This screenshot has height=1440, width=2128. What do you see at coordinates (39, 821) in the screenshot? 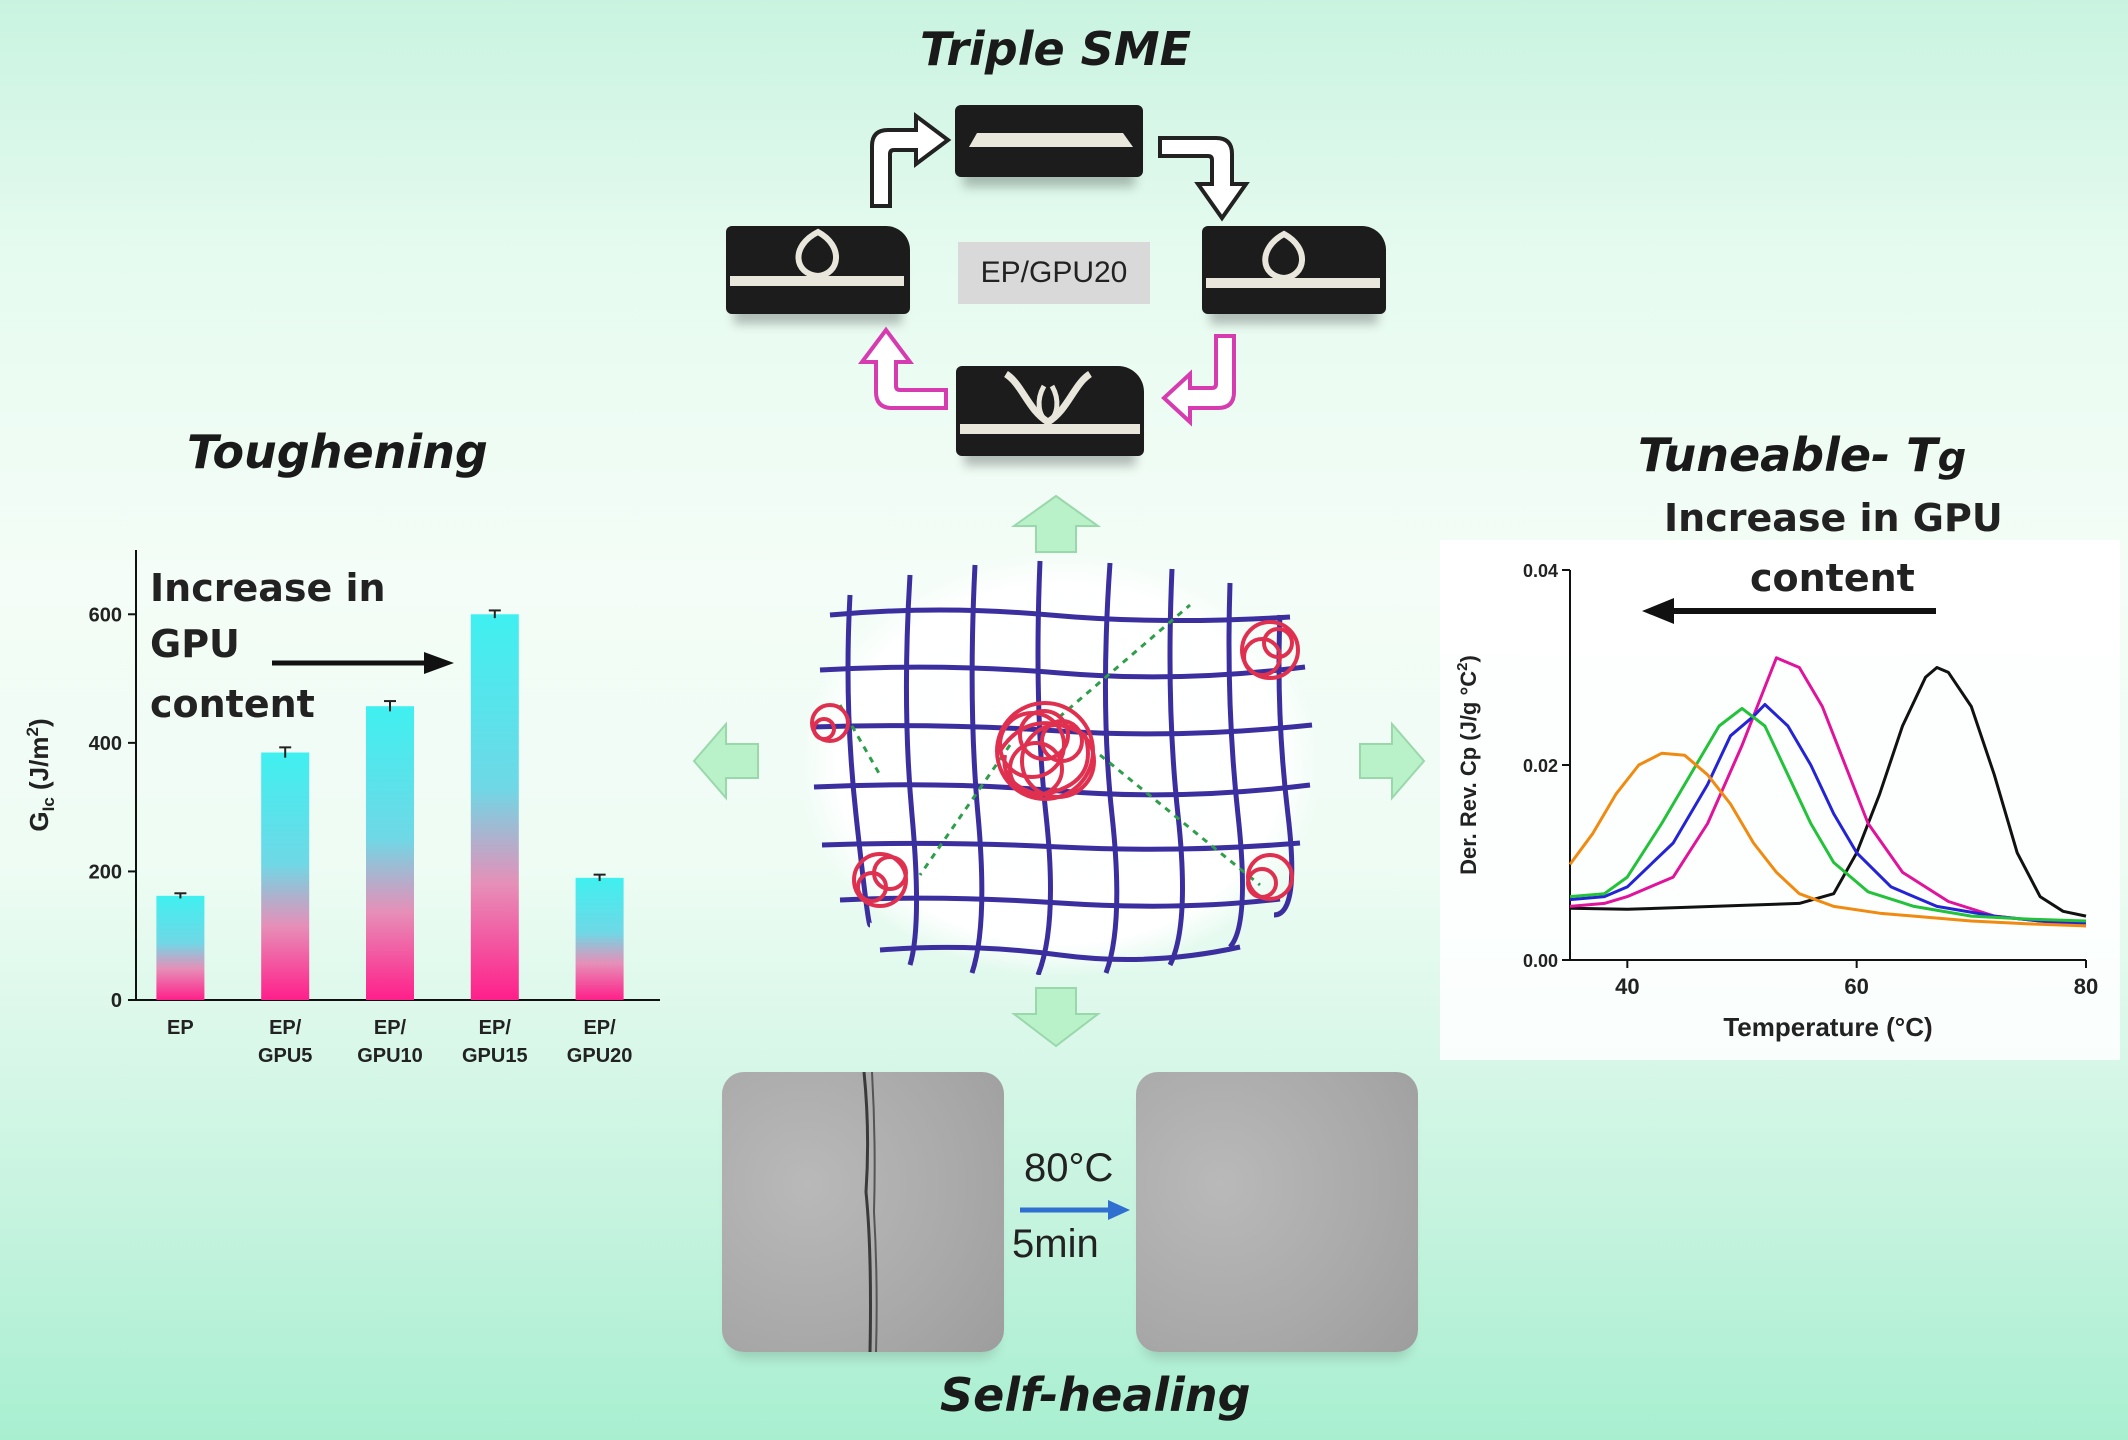
I see `bar-y-label-main: G` at bounding box center [39, 821].